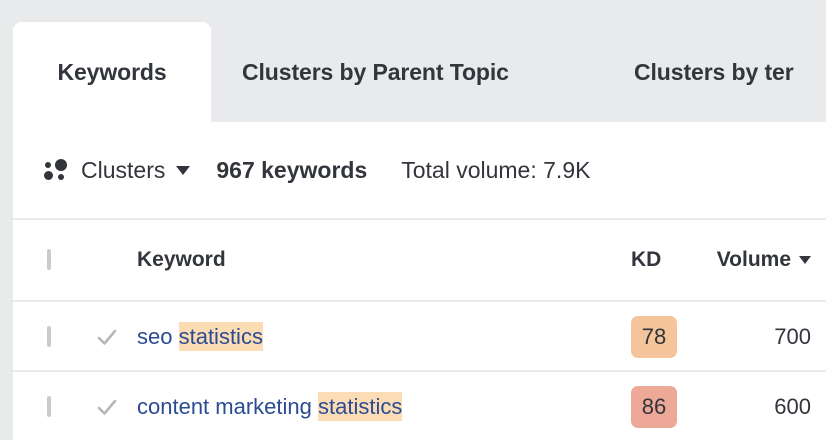 The width and height of the screenshot is (826, 440). I want to click on tab-clusters-by-parent-topic-label: Clusters by Parent Topic, so click(375, 71).